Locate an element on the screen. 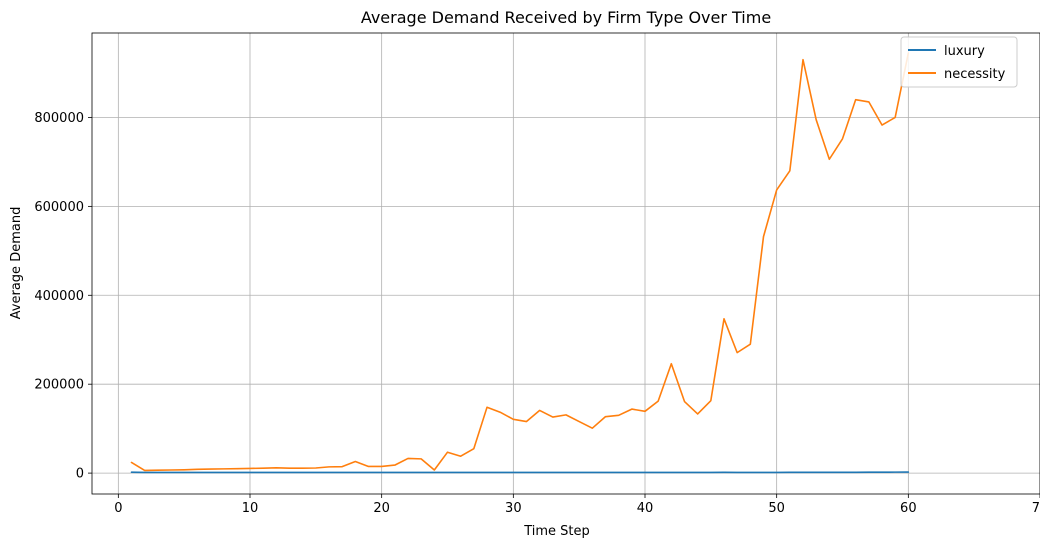 The height and width of the screenshot is (547, 1040). y-axis-label: Average Demand is located at coordinates (16, 263).